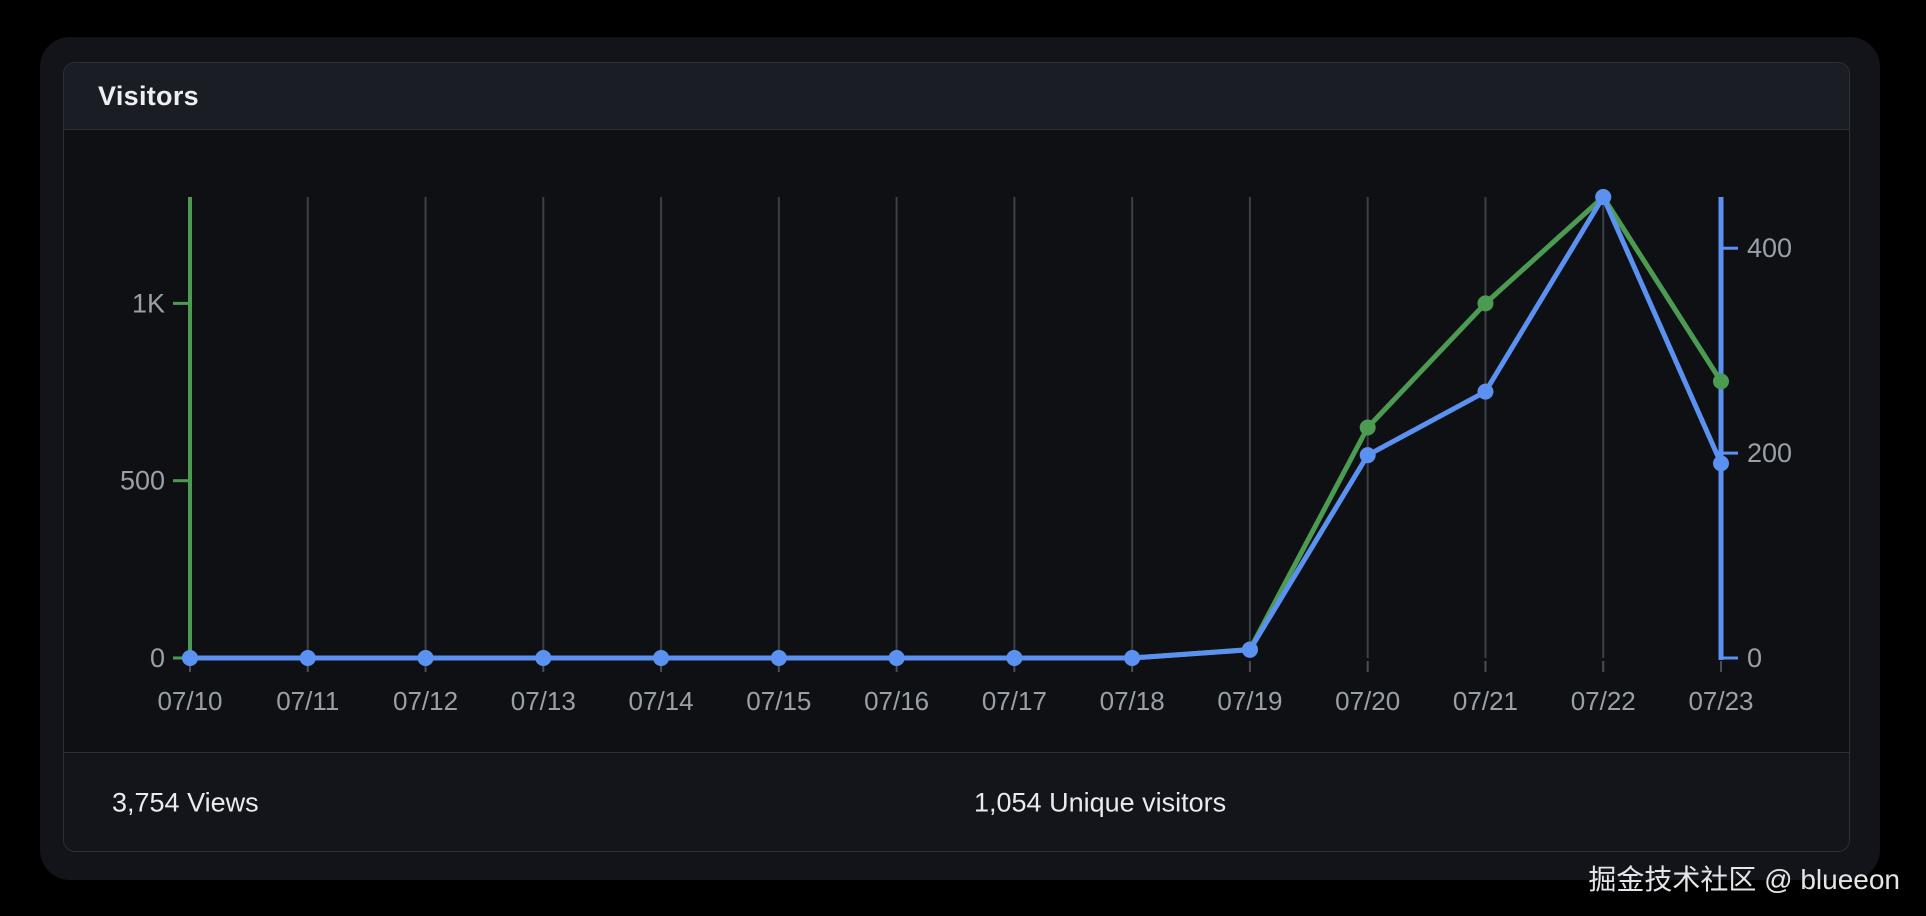 Image resolution: width=1926 pixels, height=916 pixels. I want to click on watermark-text: 掘金技术社区 @ blueeon, so click(1744, 879).